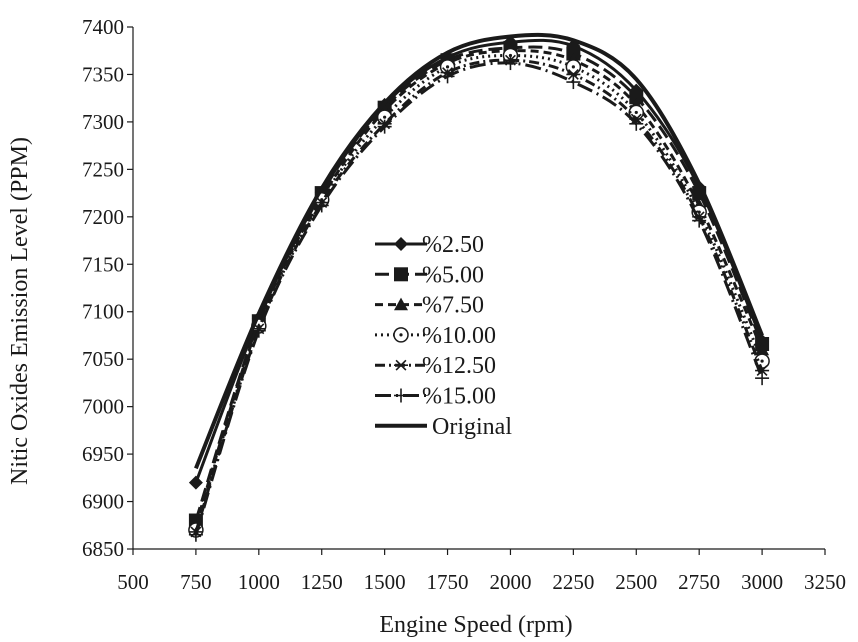 This screenshot has width=858, height=642. What do you see at coordinates (453, 275) in the screenshot?
I see `legend-label-1: %5.00` at bounding box center [453, 275].